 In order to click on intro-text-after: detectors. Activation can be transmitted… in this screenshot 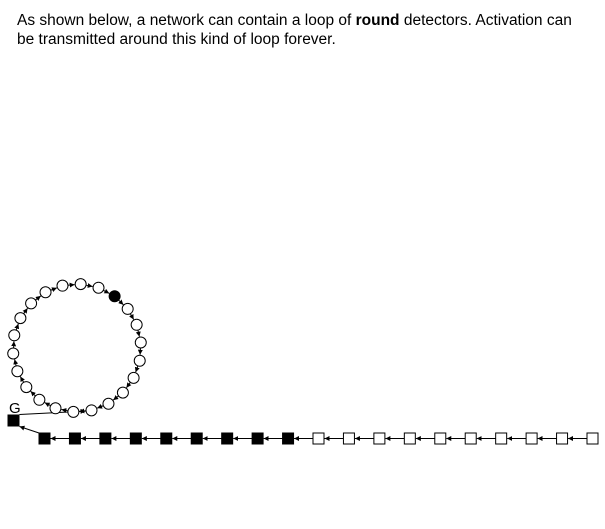, I will do `click(294, 30)`.